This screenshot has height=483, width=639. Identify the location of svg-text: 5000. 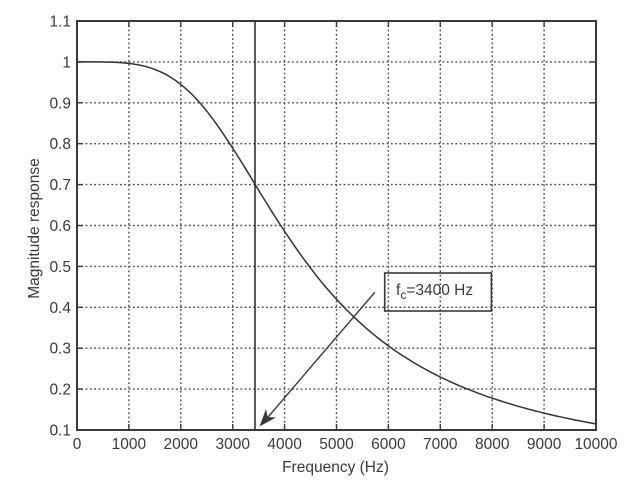
(336, 444).